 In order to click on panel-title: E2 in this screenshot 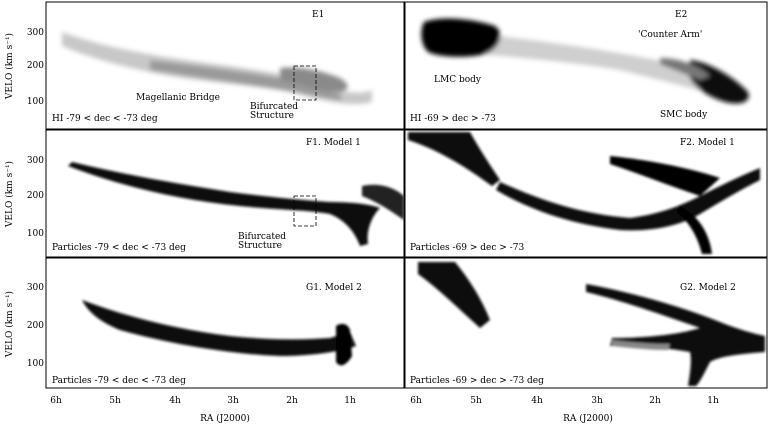, I will do `click(681, 15)`.